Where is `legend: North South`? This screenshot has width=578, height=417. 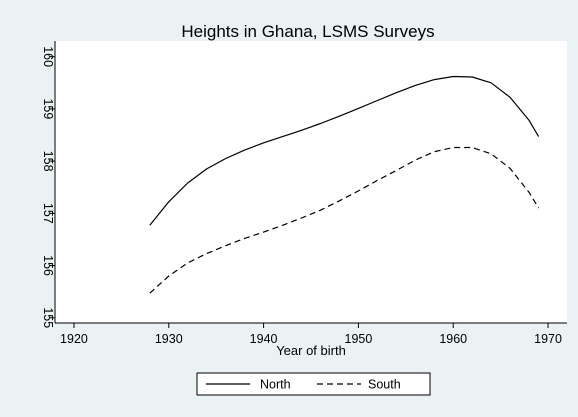 legend: North South is located at coordinates (313, 384).